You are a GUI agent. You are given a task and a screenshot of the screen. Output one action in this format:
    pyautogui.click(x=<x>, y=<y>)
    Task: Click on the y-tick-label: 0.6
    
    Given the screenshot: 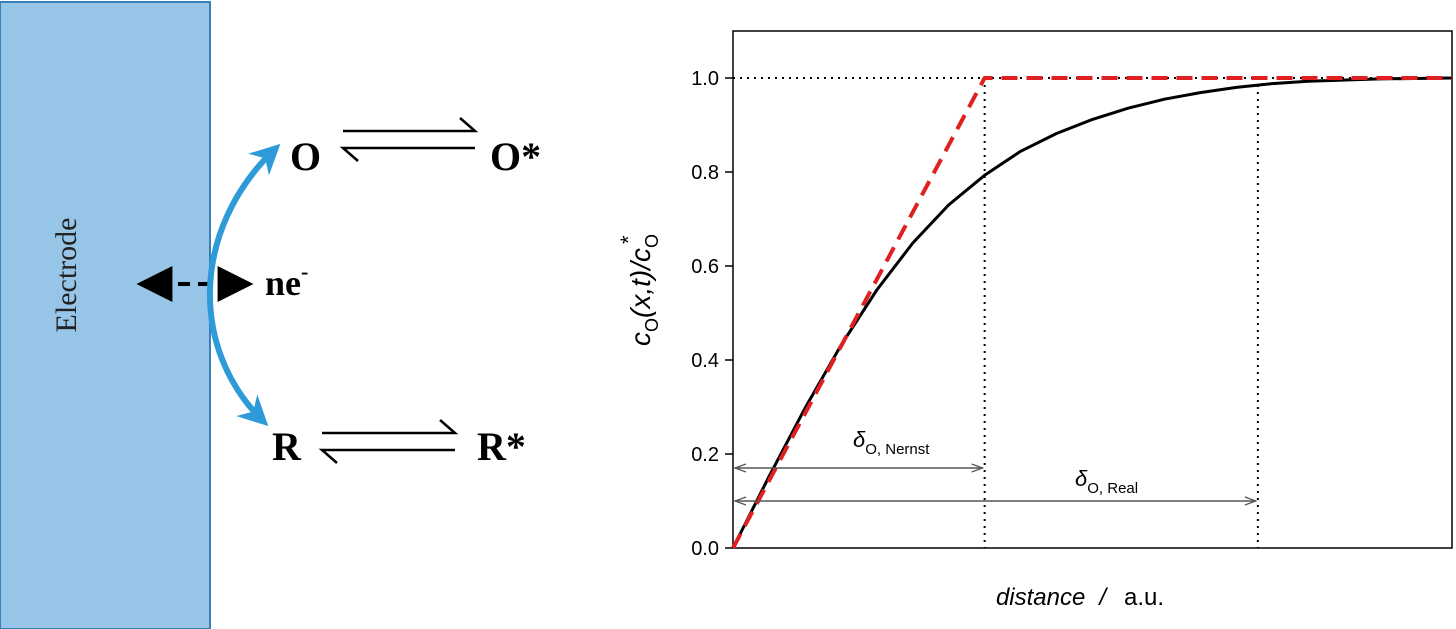 What is the action you would take?
    pyautogui.click(x=705, y=267)
    